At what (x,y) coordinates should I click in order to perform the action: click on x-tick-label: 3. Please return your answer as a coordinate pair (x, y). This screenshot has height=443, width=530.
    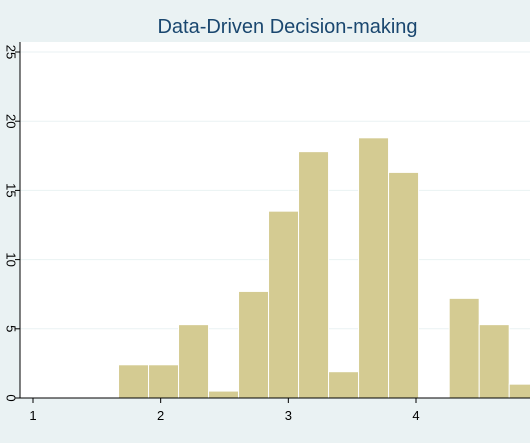
    Looking at the image, I should click on (288, 415).